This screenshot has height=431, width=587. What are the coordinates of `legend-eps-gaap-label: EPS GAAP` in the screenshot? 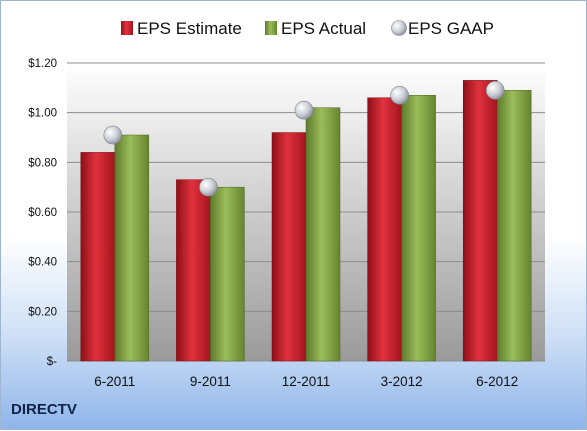 It's located at (451, 28).